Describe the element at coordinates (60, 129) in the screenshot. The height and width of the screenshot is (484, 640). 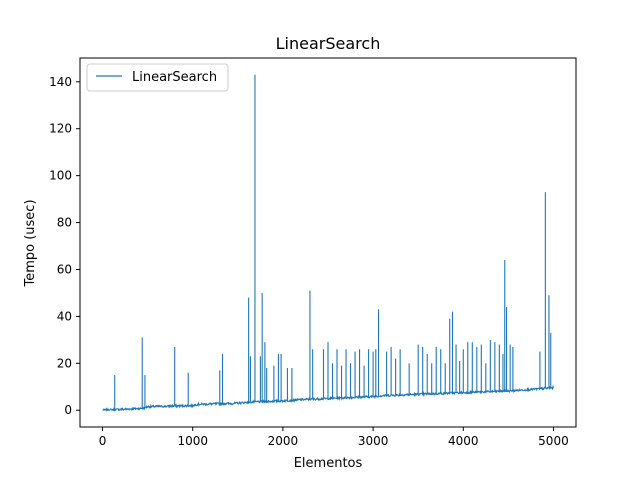
I see `y-tick-label: 120` at that location.